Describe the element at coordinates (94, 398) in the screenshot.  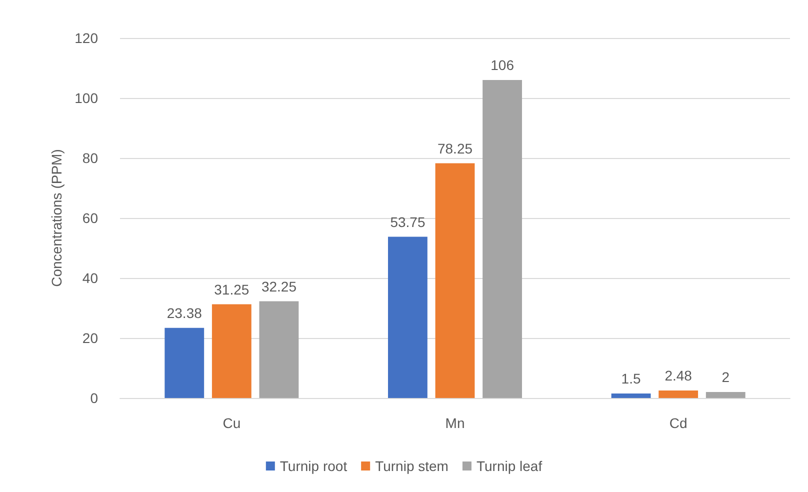
I see `y-tick-label: 0` at that location.